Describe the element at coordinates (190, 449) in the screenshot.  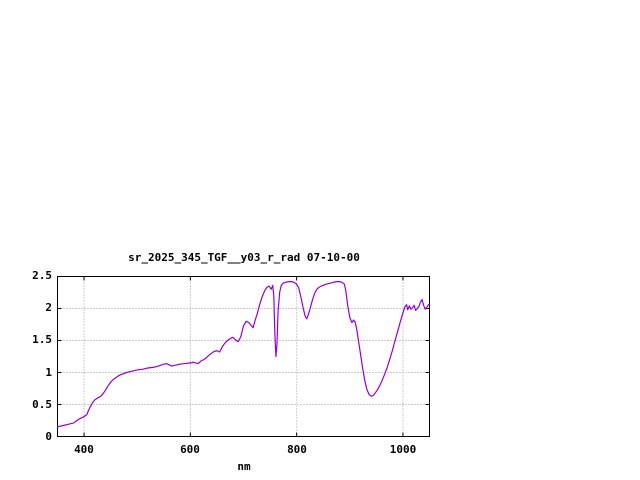
I see `x-tick-label: 600` at that location.